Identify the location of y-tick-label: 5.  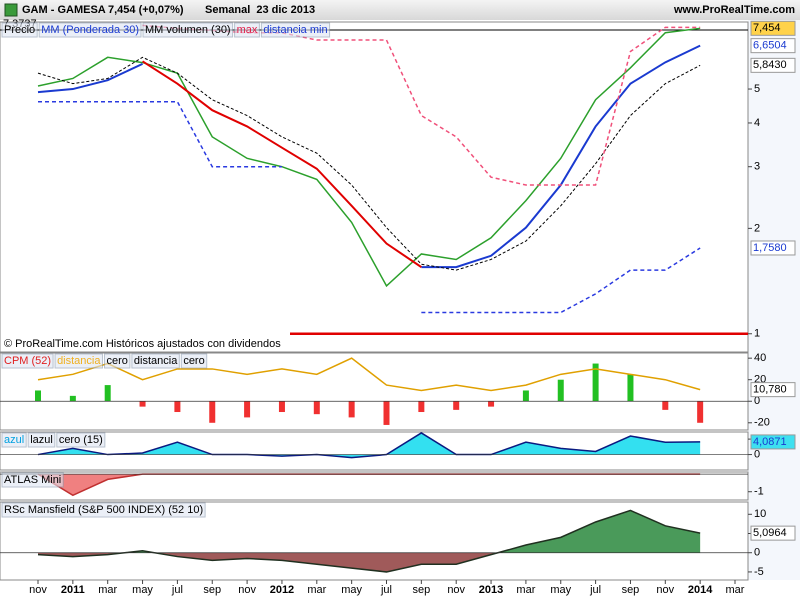
(757, 89).